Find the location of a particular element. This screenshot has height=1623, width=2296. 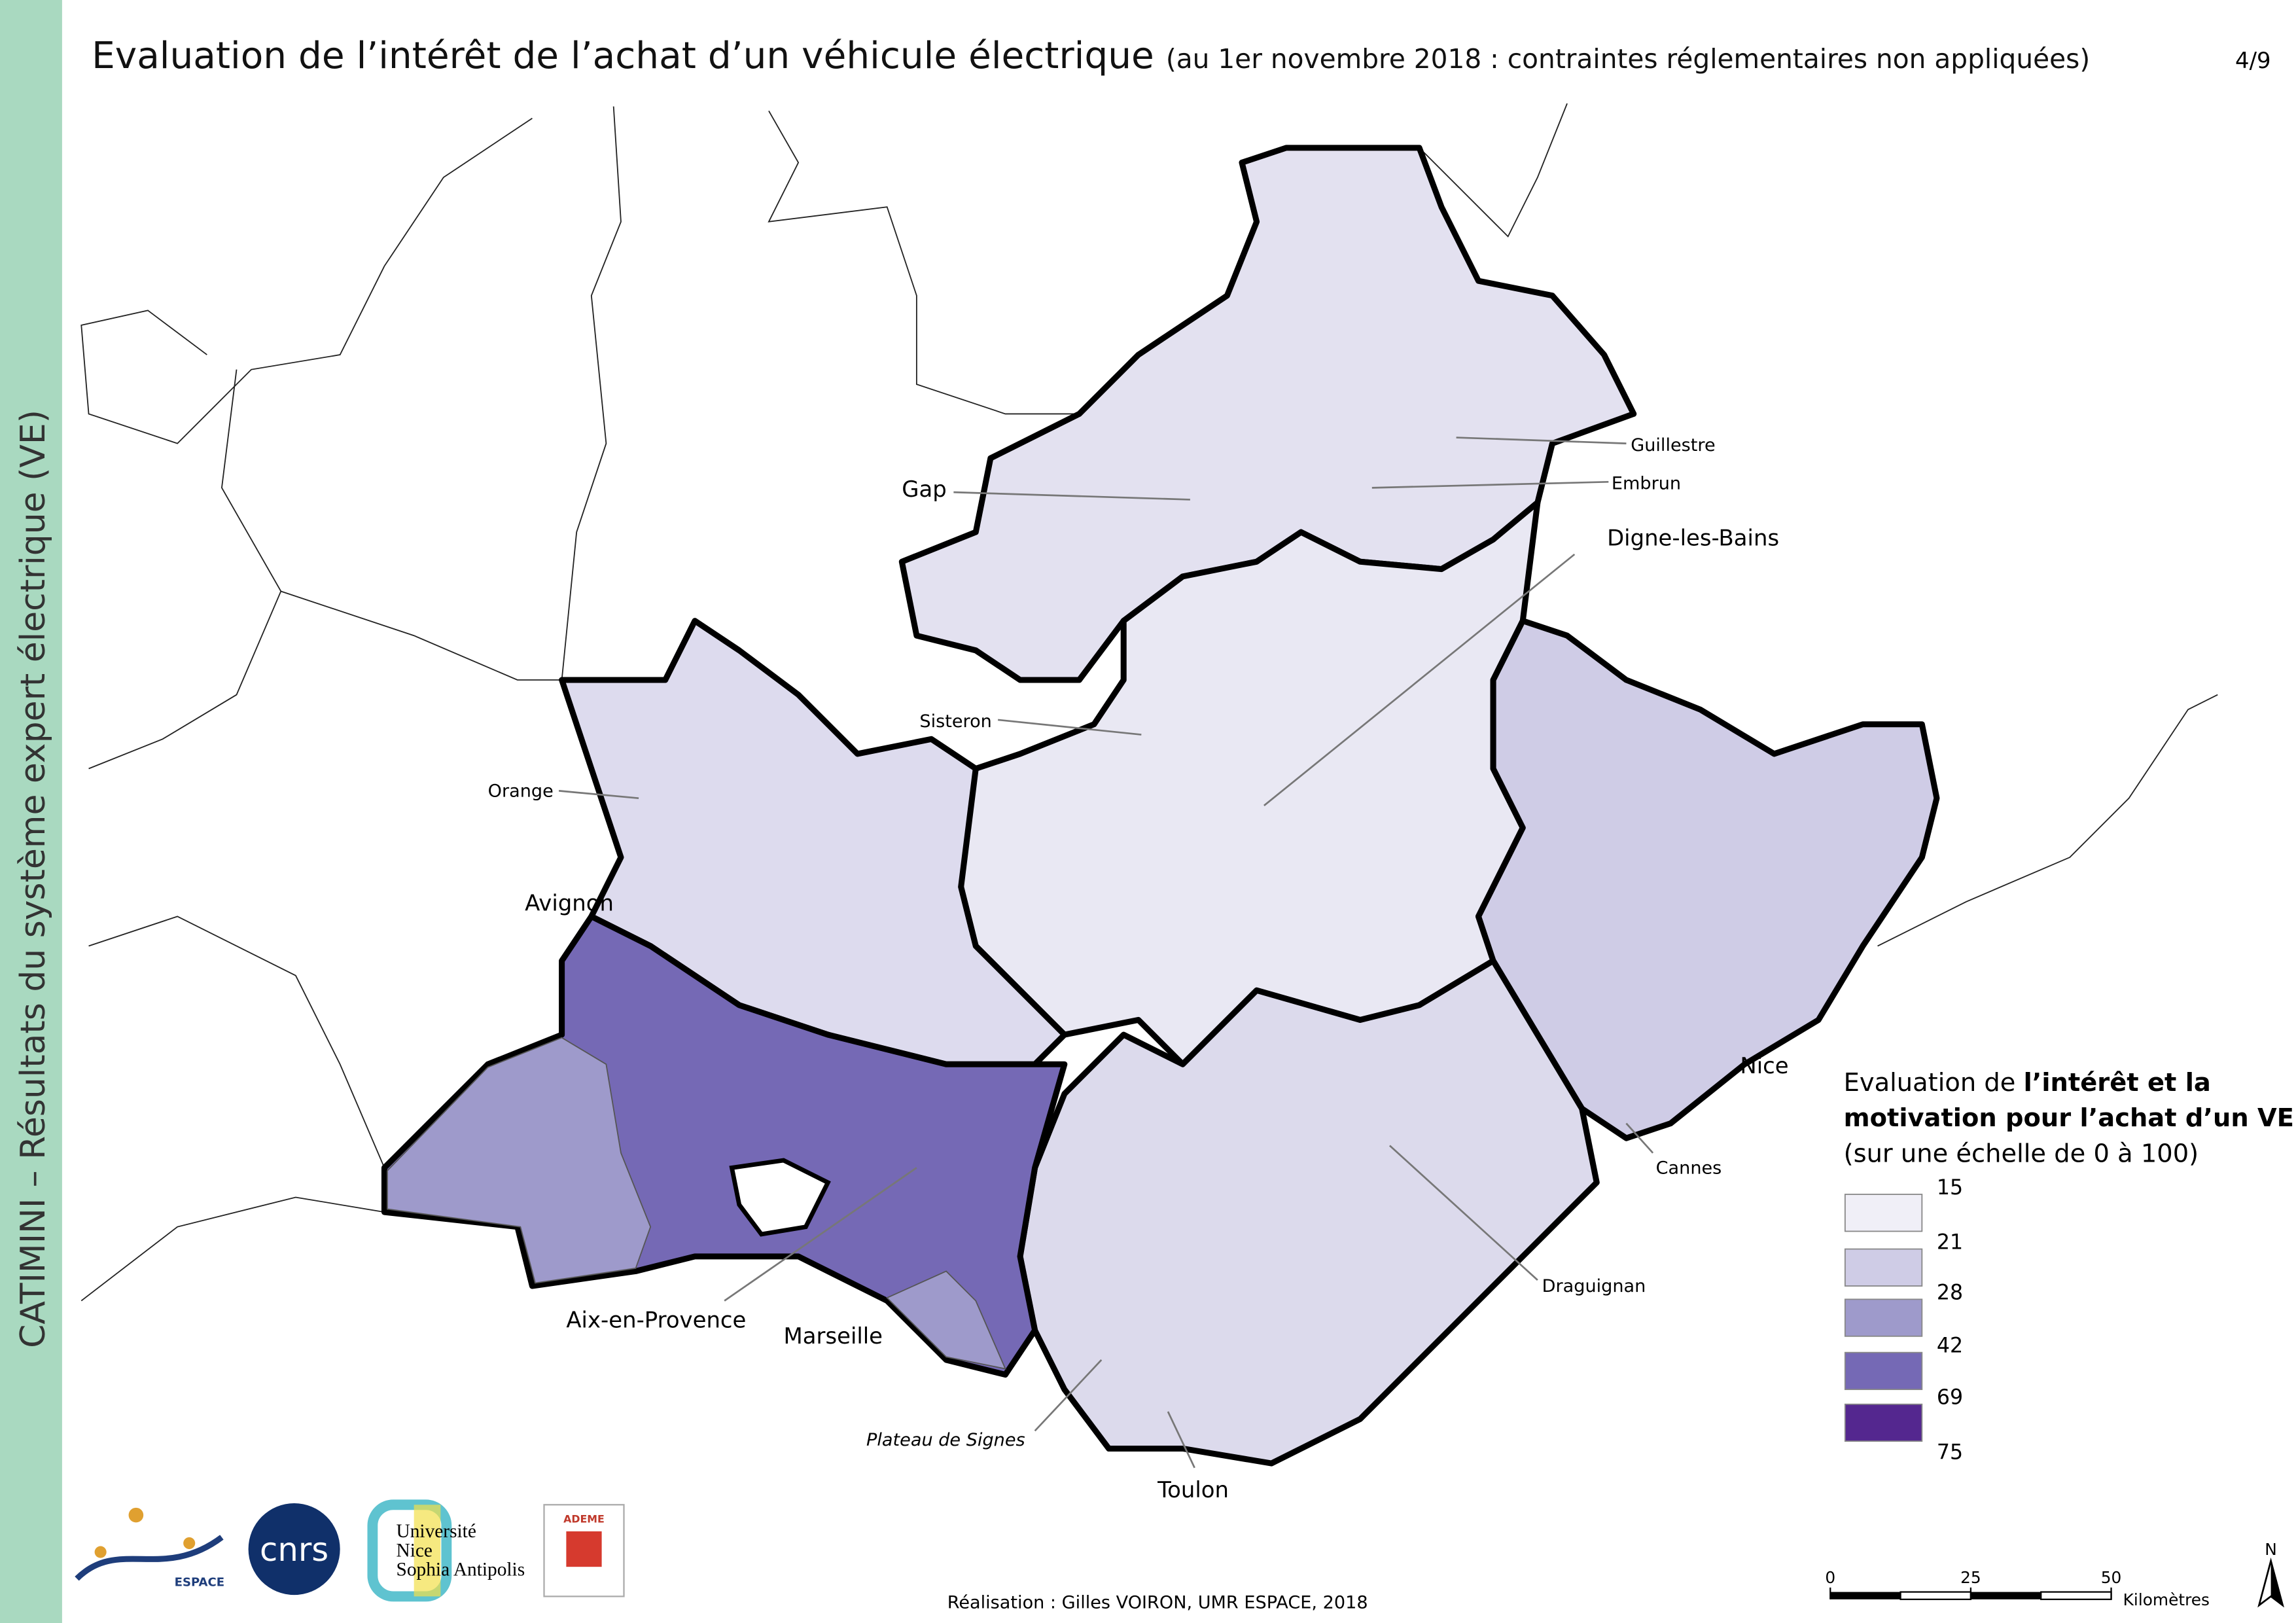

legend-break-label: 42 is located at coordinates (1950, 1346).